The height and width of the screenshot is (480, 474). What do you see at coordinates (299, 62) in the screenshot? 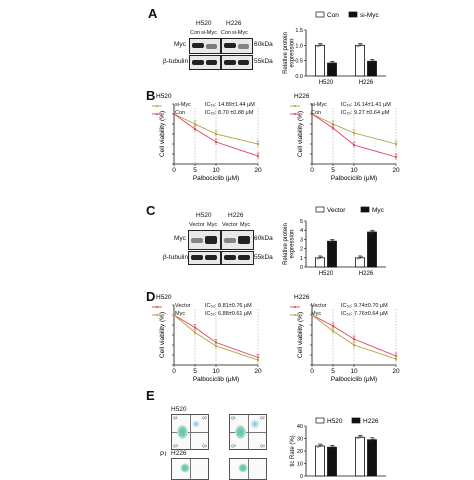
I see `y-tick-label: 0.5` at bounding box center [299, 62].